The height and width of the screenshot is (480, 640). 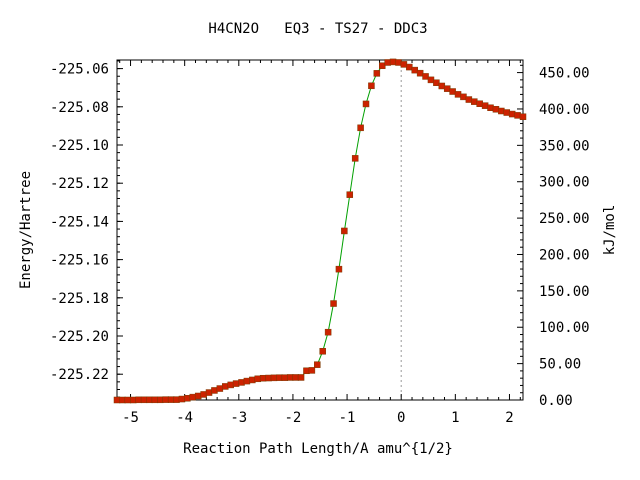 What do you see at coordinates (79, 70) in the screenshot?
I see `y-tick-label: -225.06` at bounding box center [79, 70].